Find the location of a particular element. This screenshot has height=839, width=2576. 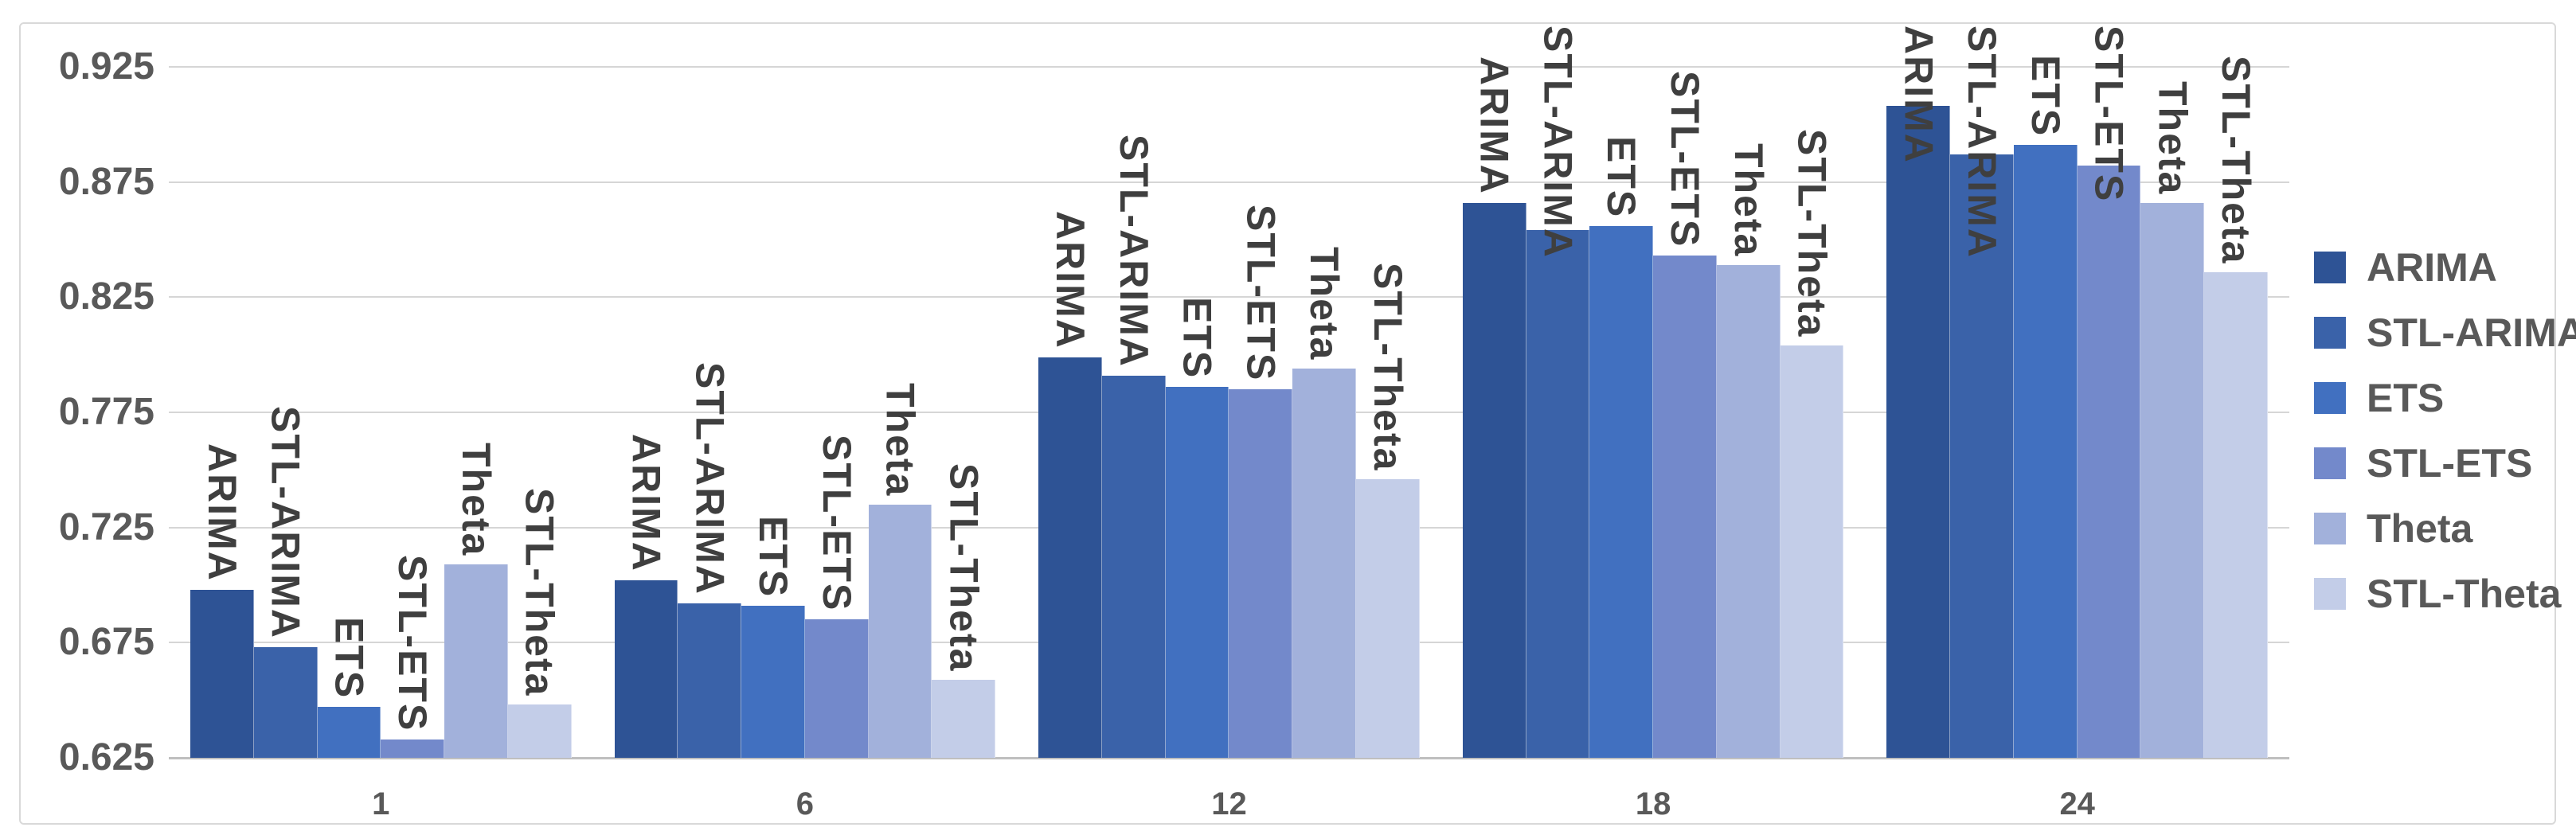

legend-item-stl-arima: STL-ARIMA is located at coordinates (2445, 333).